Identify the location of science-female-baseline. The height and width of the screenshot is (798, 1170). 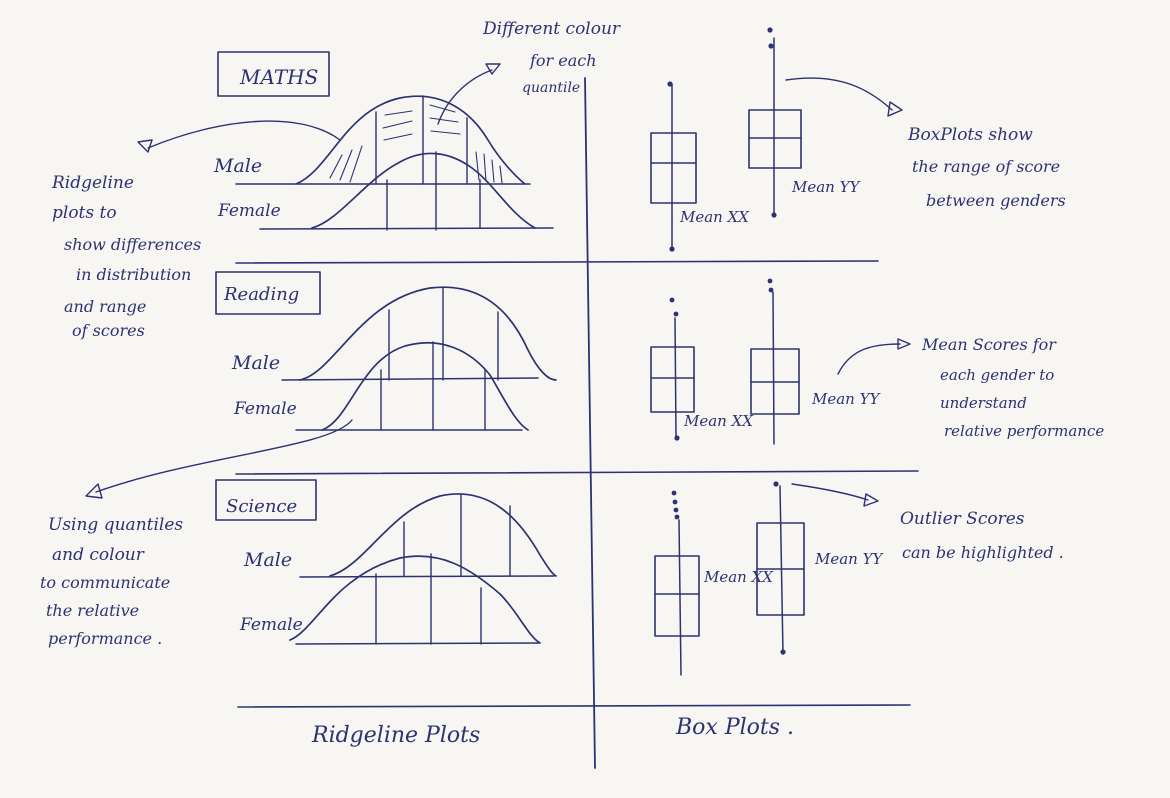
(417, 643).